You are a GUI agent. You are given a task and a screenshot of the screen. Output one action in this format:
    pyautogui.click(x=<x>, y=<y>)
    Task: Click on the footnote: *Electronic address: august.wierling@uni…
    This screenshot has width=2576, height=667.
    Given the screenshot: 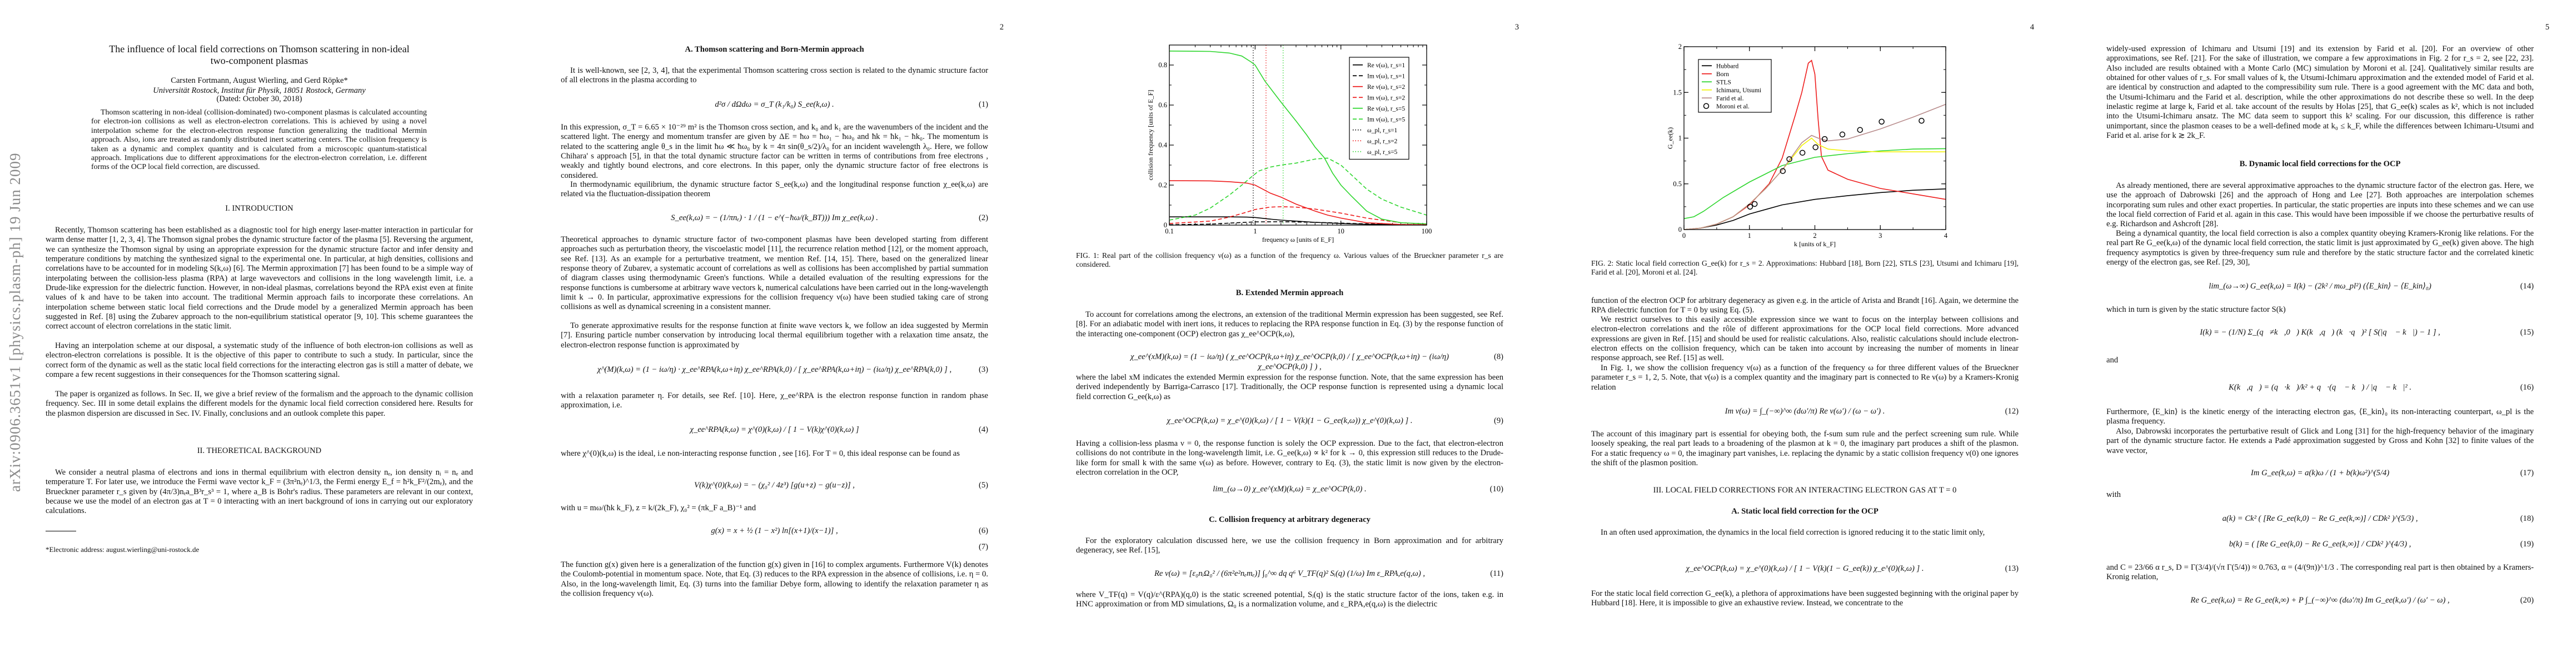 What is the action you would take?
    pyautogui.click(x=123, y=549)
    